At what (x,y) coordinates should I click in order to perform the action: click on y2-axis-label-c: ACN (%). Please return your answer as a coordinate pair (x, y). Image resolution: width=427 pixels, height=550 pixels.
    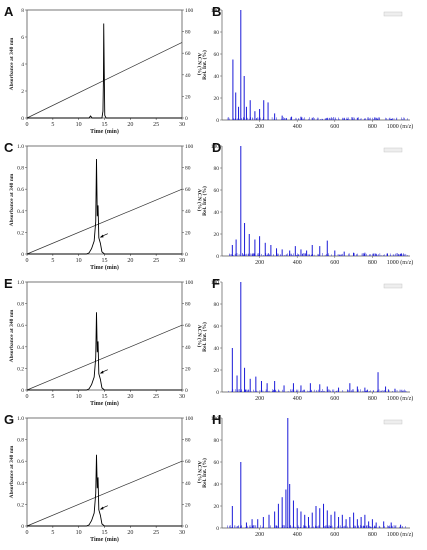
    Looking at the image, I should click on (199, 200).